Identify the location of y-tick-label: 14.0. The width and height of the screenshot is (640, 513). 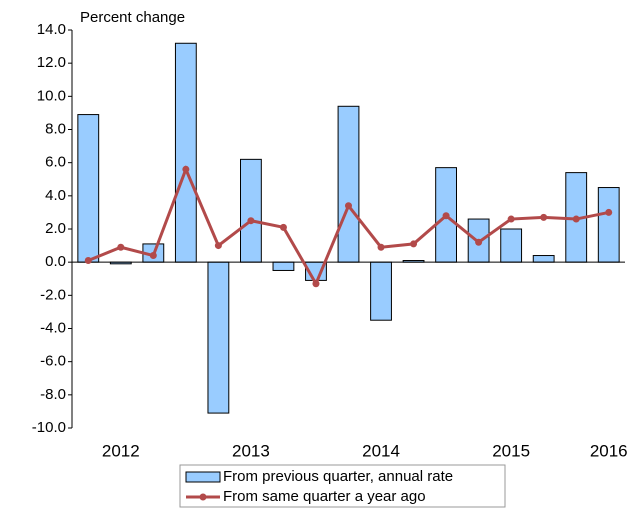
(51, 29).